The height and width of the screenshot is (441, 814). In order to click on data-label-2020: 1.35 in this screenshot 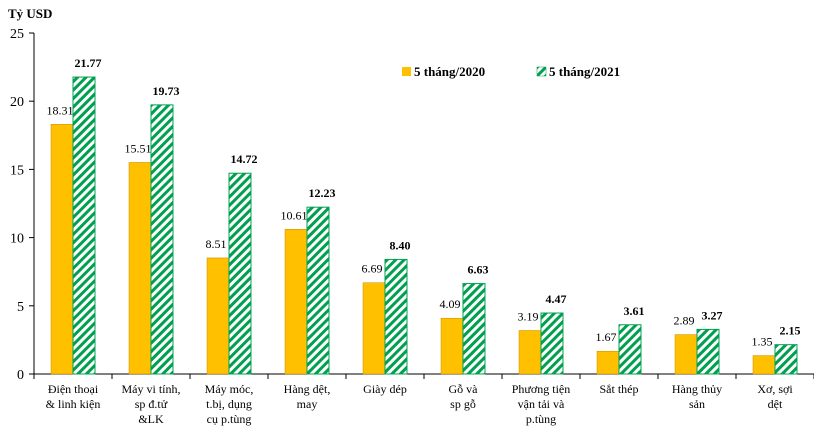, I will do `click(762, 342)`.